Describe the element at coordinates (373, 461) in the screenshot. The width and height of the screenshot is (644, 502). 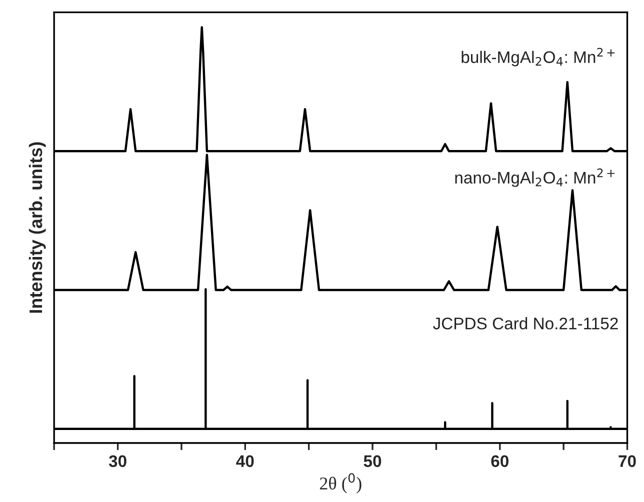
I see `x-tick-label: 50` at that location.